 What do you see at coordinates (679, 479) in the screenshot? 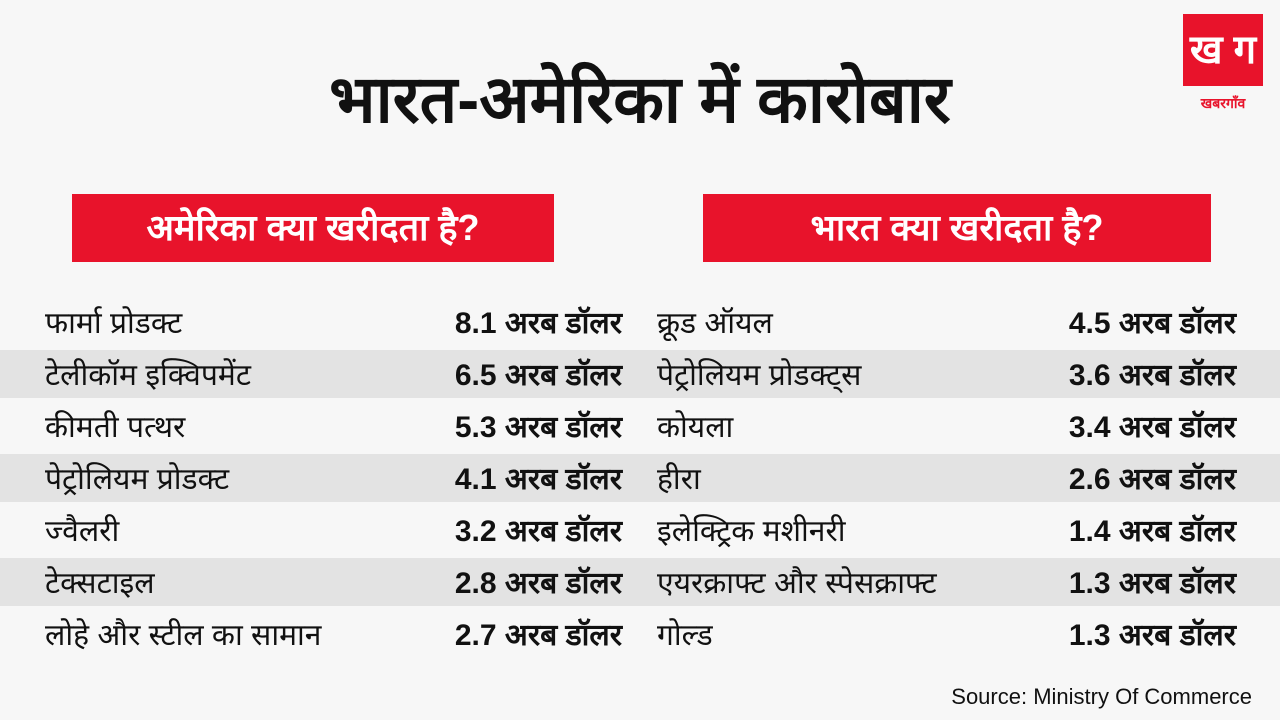
I see `india-item-name: हीरा` at bounding box center [679, 479].